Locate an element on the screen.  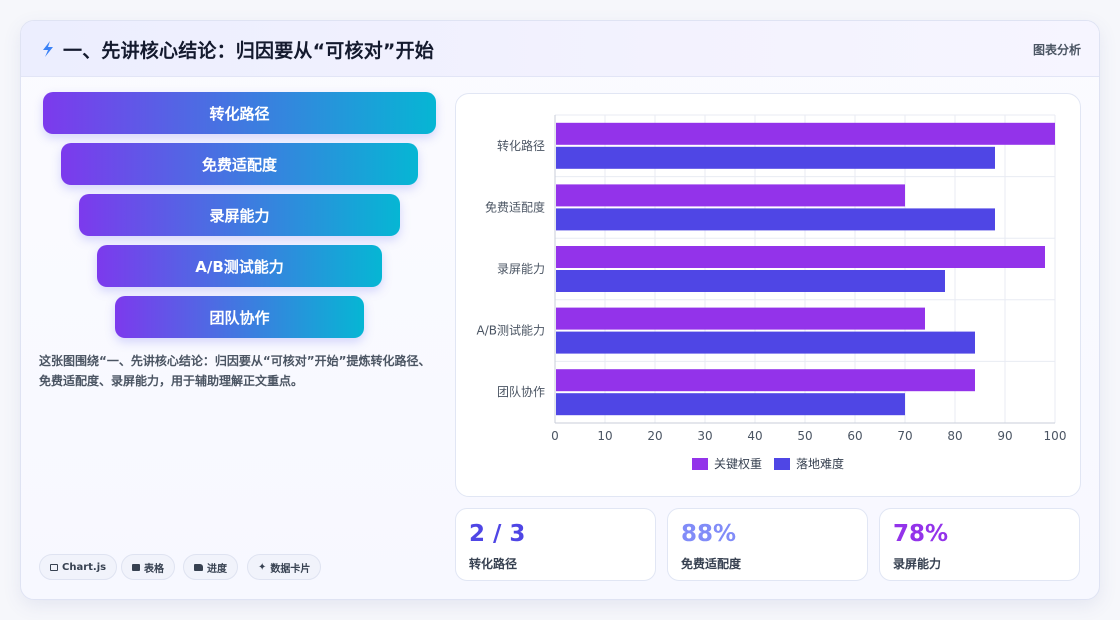
stat-card-1: 2 / 3 转化路径 is located at coordinates (555, 544).